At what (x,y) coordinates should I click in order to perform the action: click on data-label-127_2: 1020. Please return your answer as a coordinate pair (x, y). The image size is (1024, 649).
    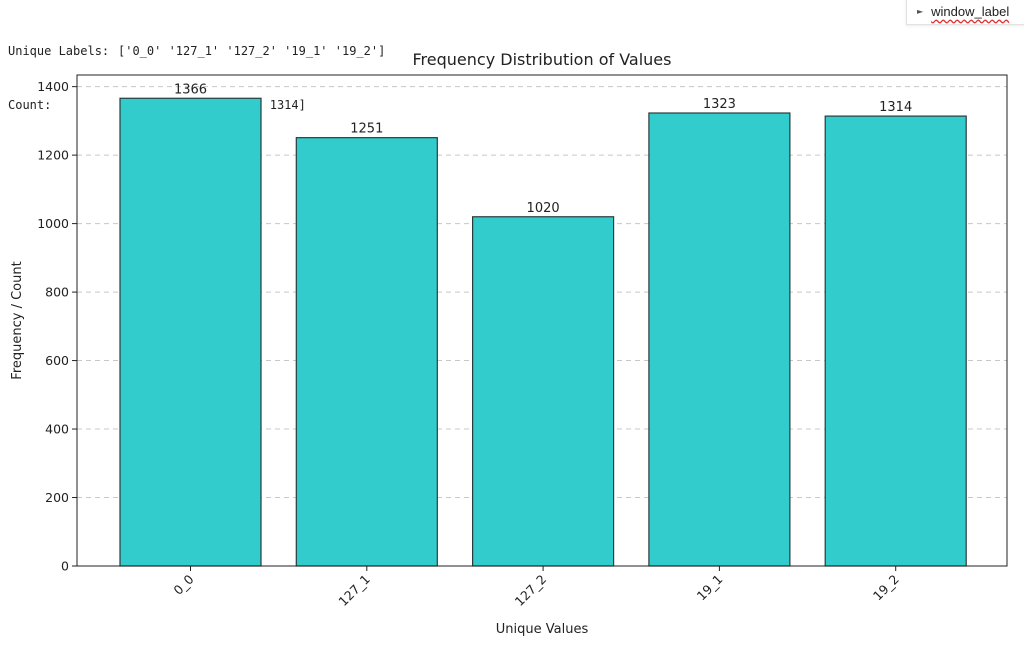
    Looking at the image, I should click on (543, 208).